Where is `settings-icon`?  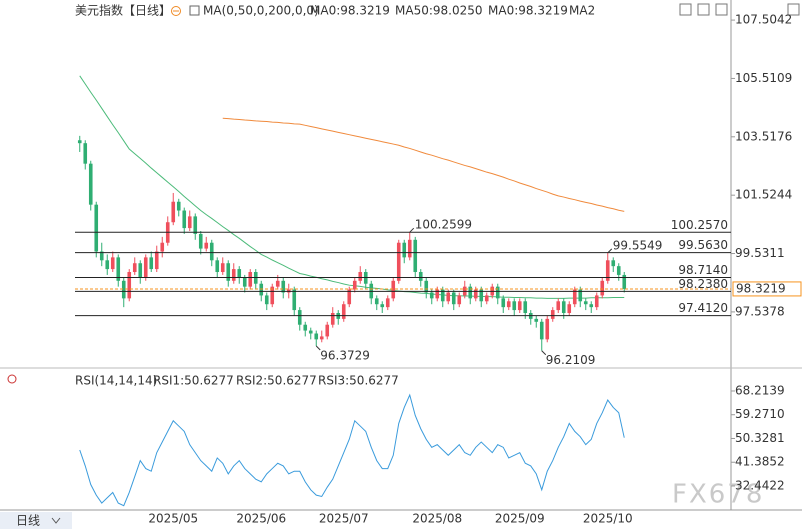
settings-icon is located at coordinates (194, 10).